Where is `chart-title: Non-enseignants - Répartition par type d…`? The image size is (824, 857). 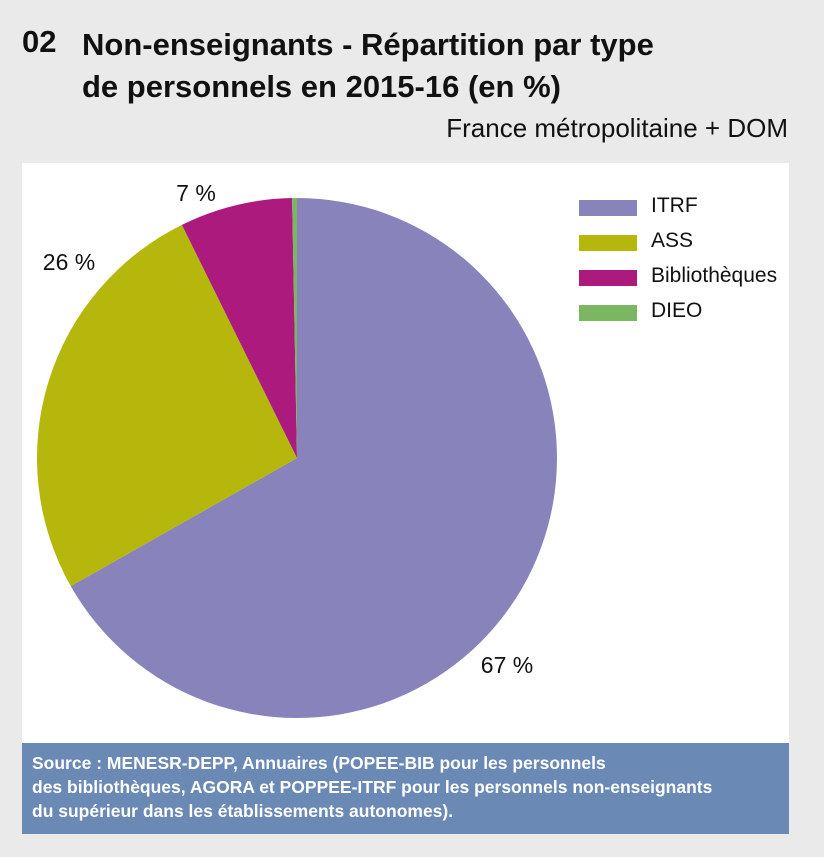 chart-title: Non-enseignants - Répartition par type d… is located at coordinates (432, 66).